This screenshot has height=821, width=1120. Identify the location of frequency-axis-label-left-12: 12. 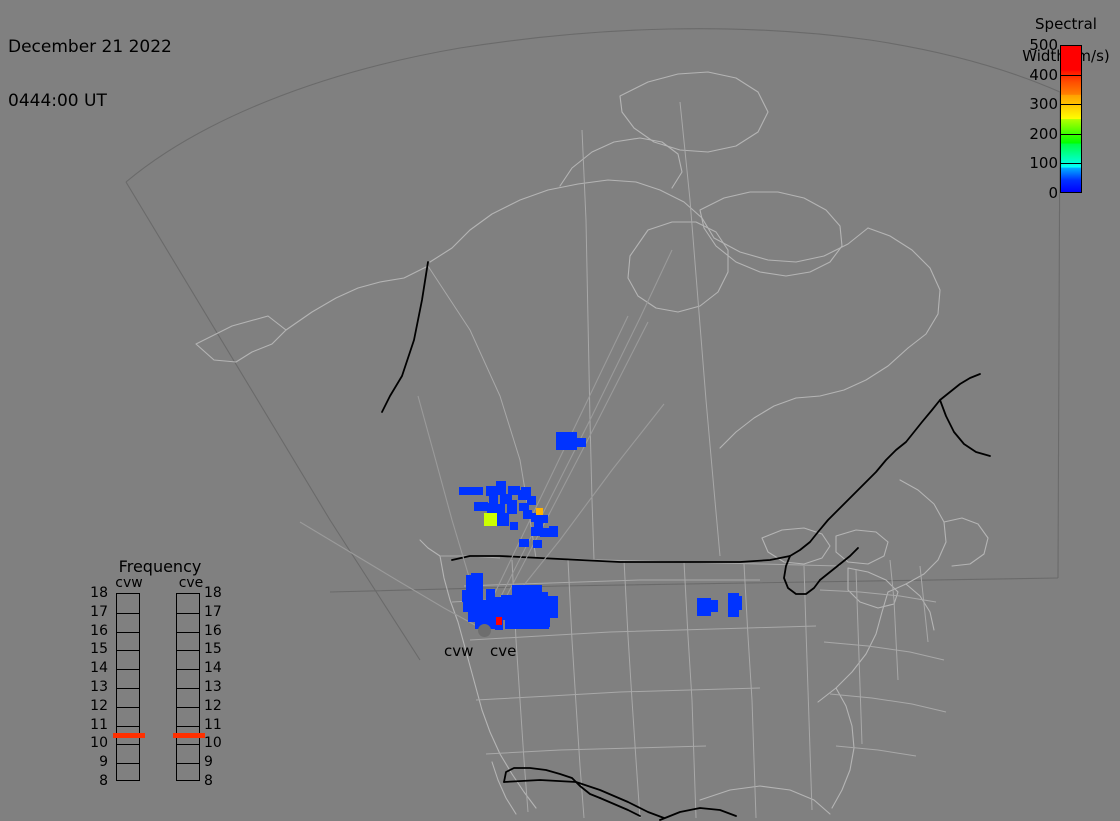
(99, 705).